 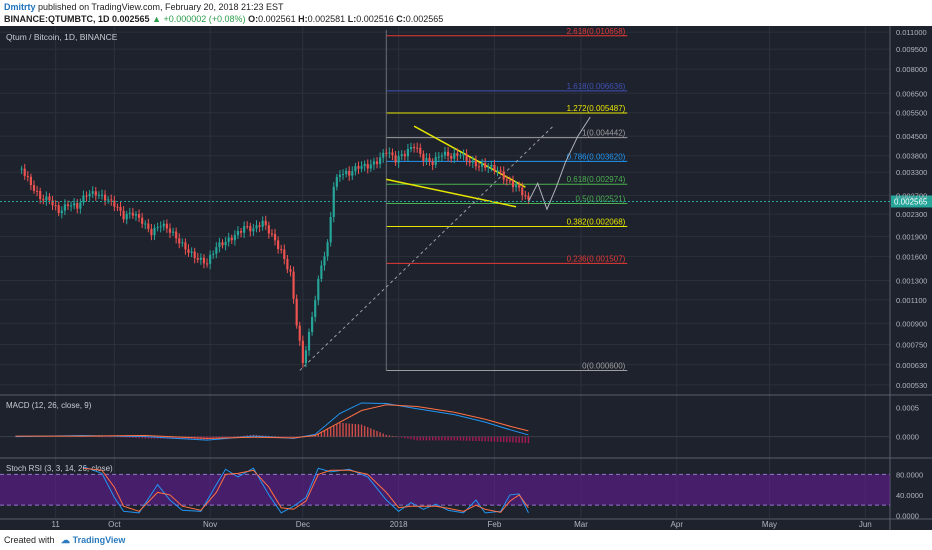 I want to click on open-label: O:, so click(x=253, y=19).